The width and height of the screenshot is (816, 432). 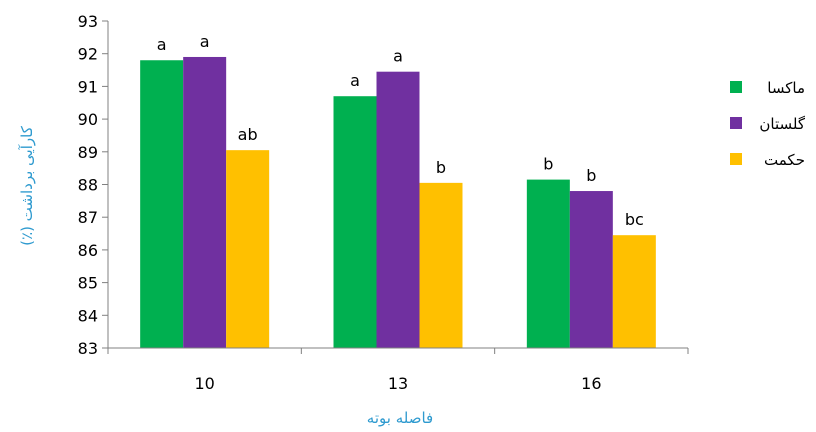 What do you see at coordinates (88, 217) in the screenshot?
I see `y-tick-label: 87` at bounding box center [88, 217].